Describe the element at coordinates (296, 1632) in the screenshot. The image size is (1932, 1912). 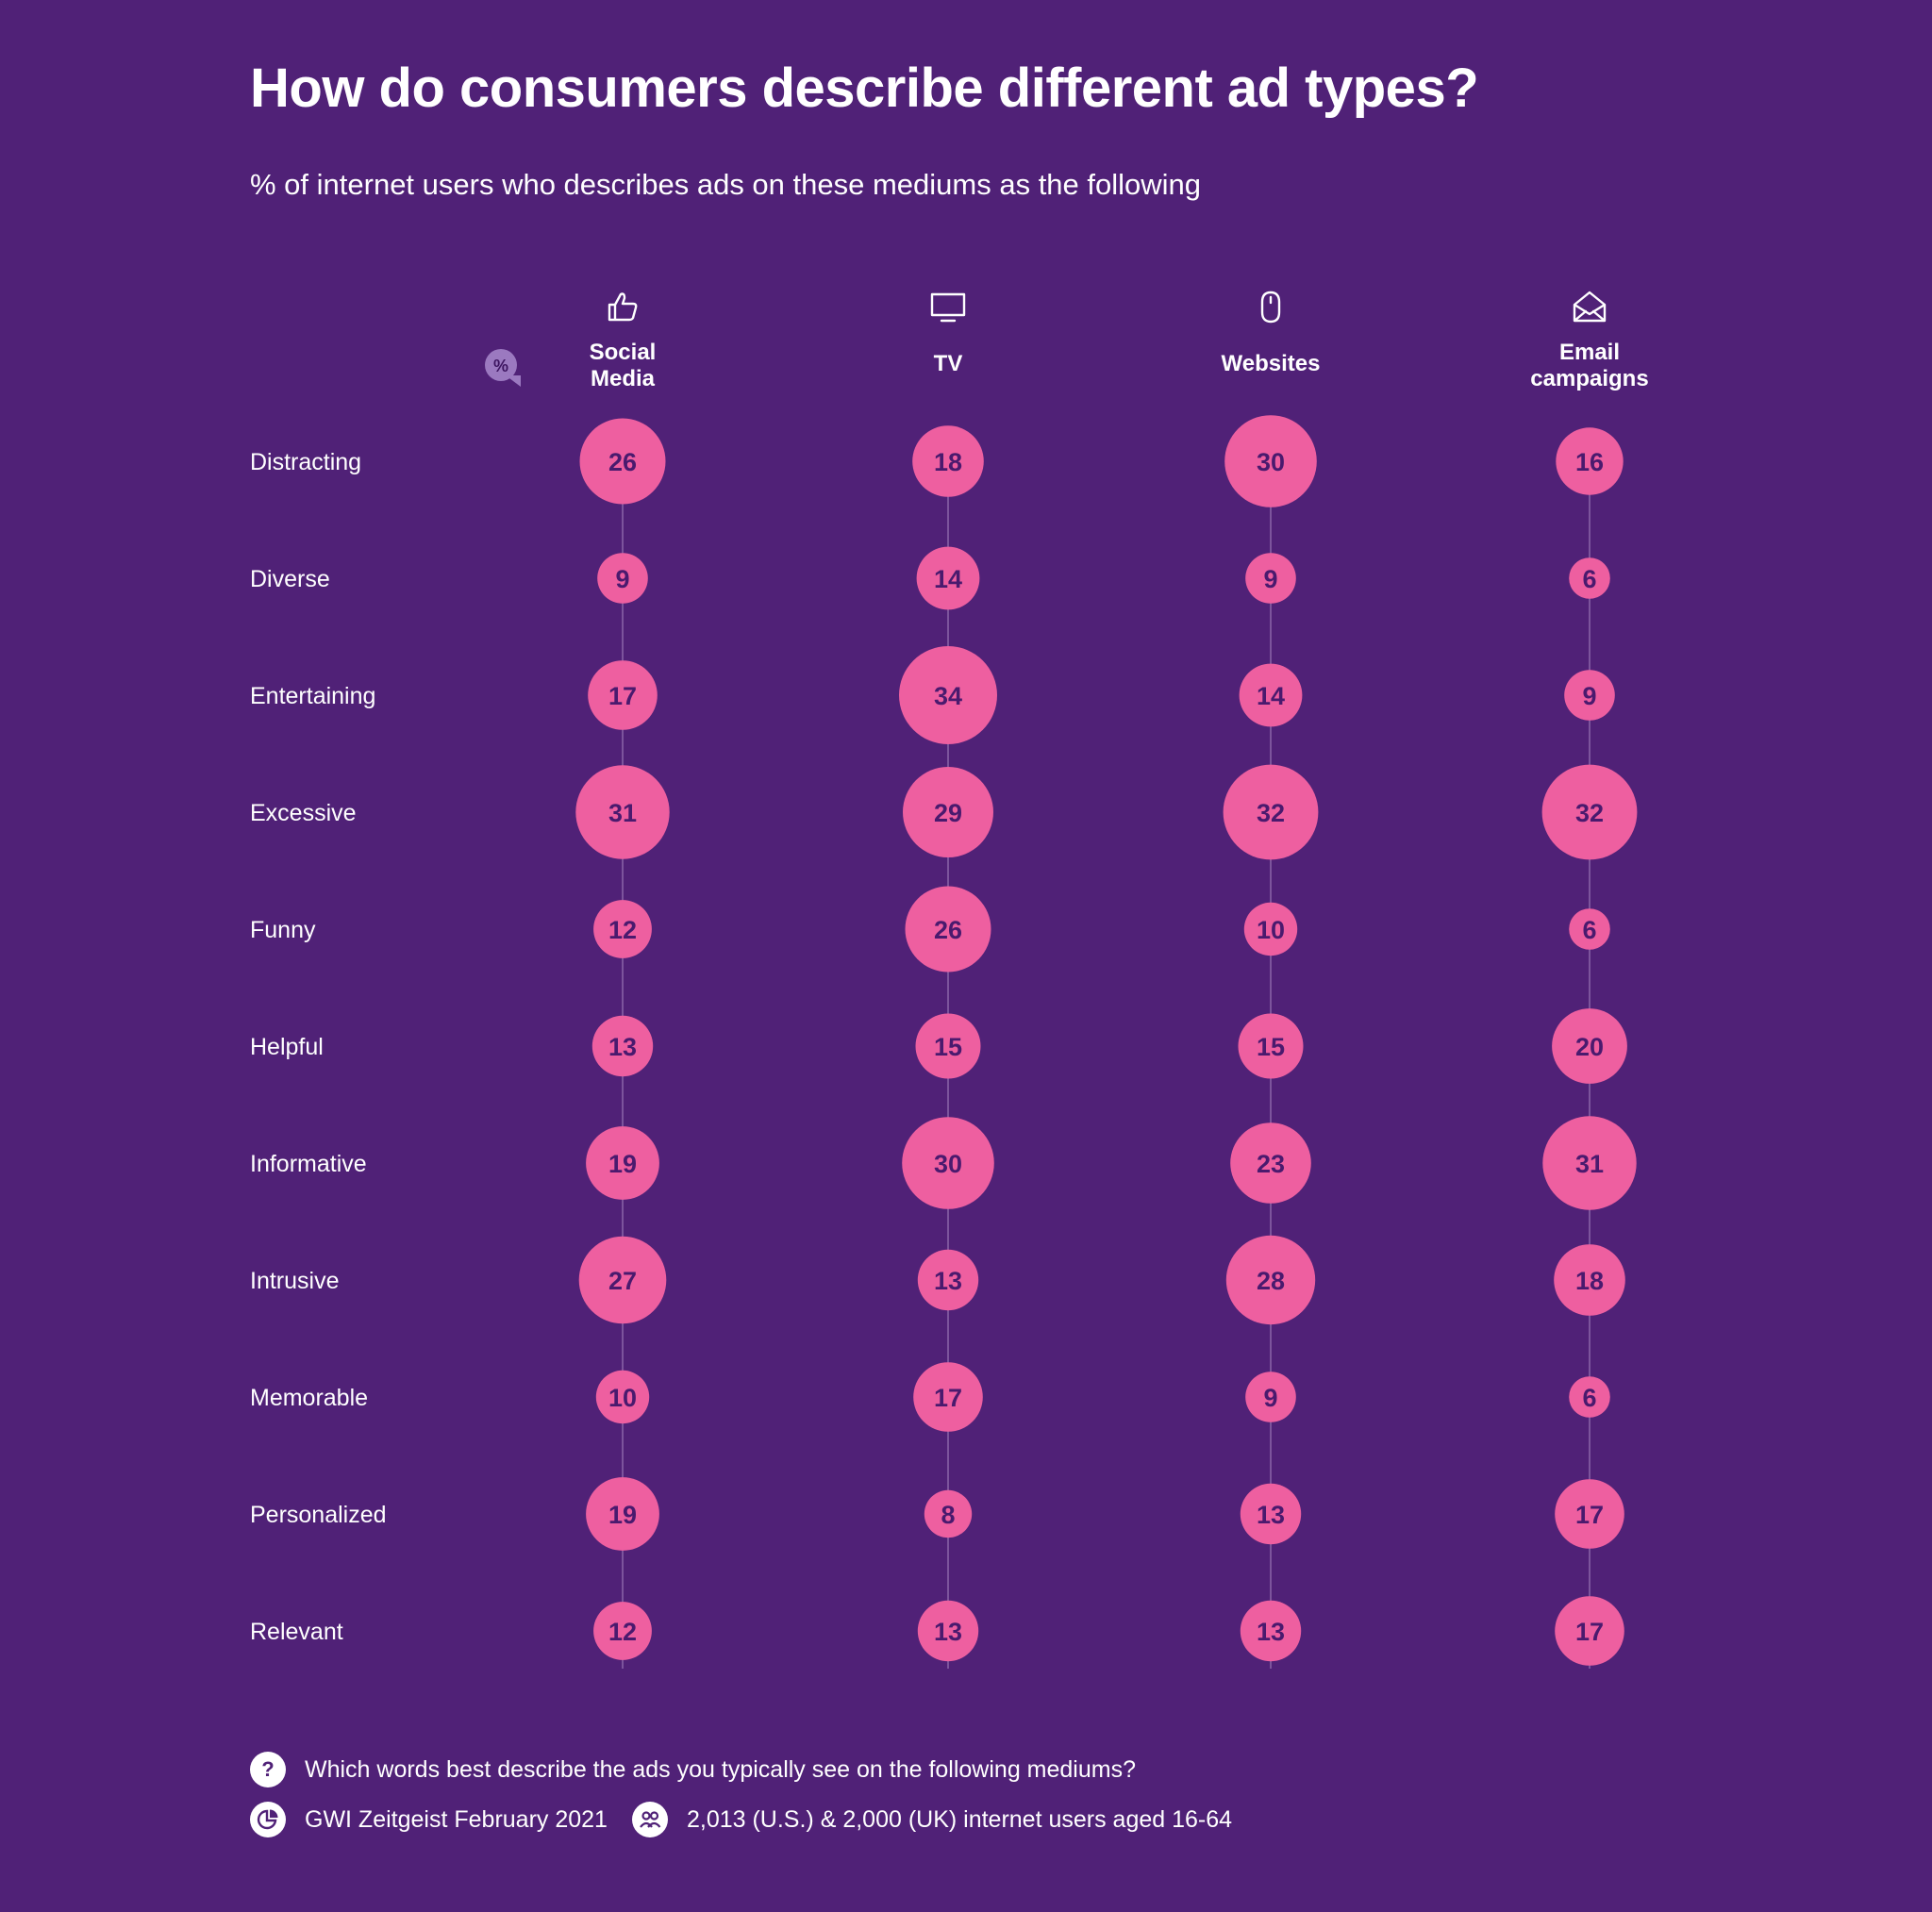
I see `row-label: Relevant` at that location.